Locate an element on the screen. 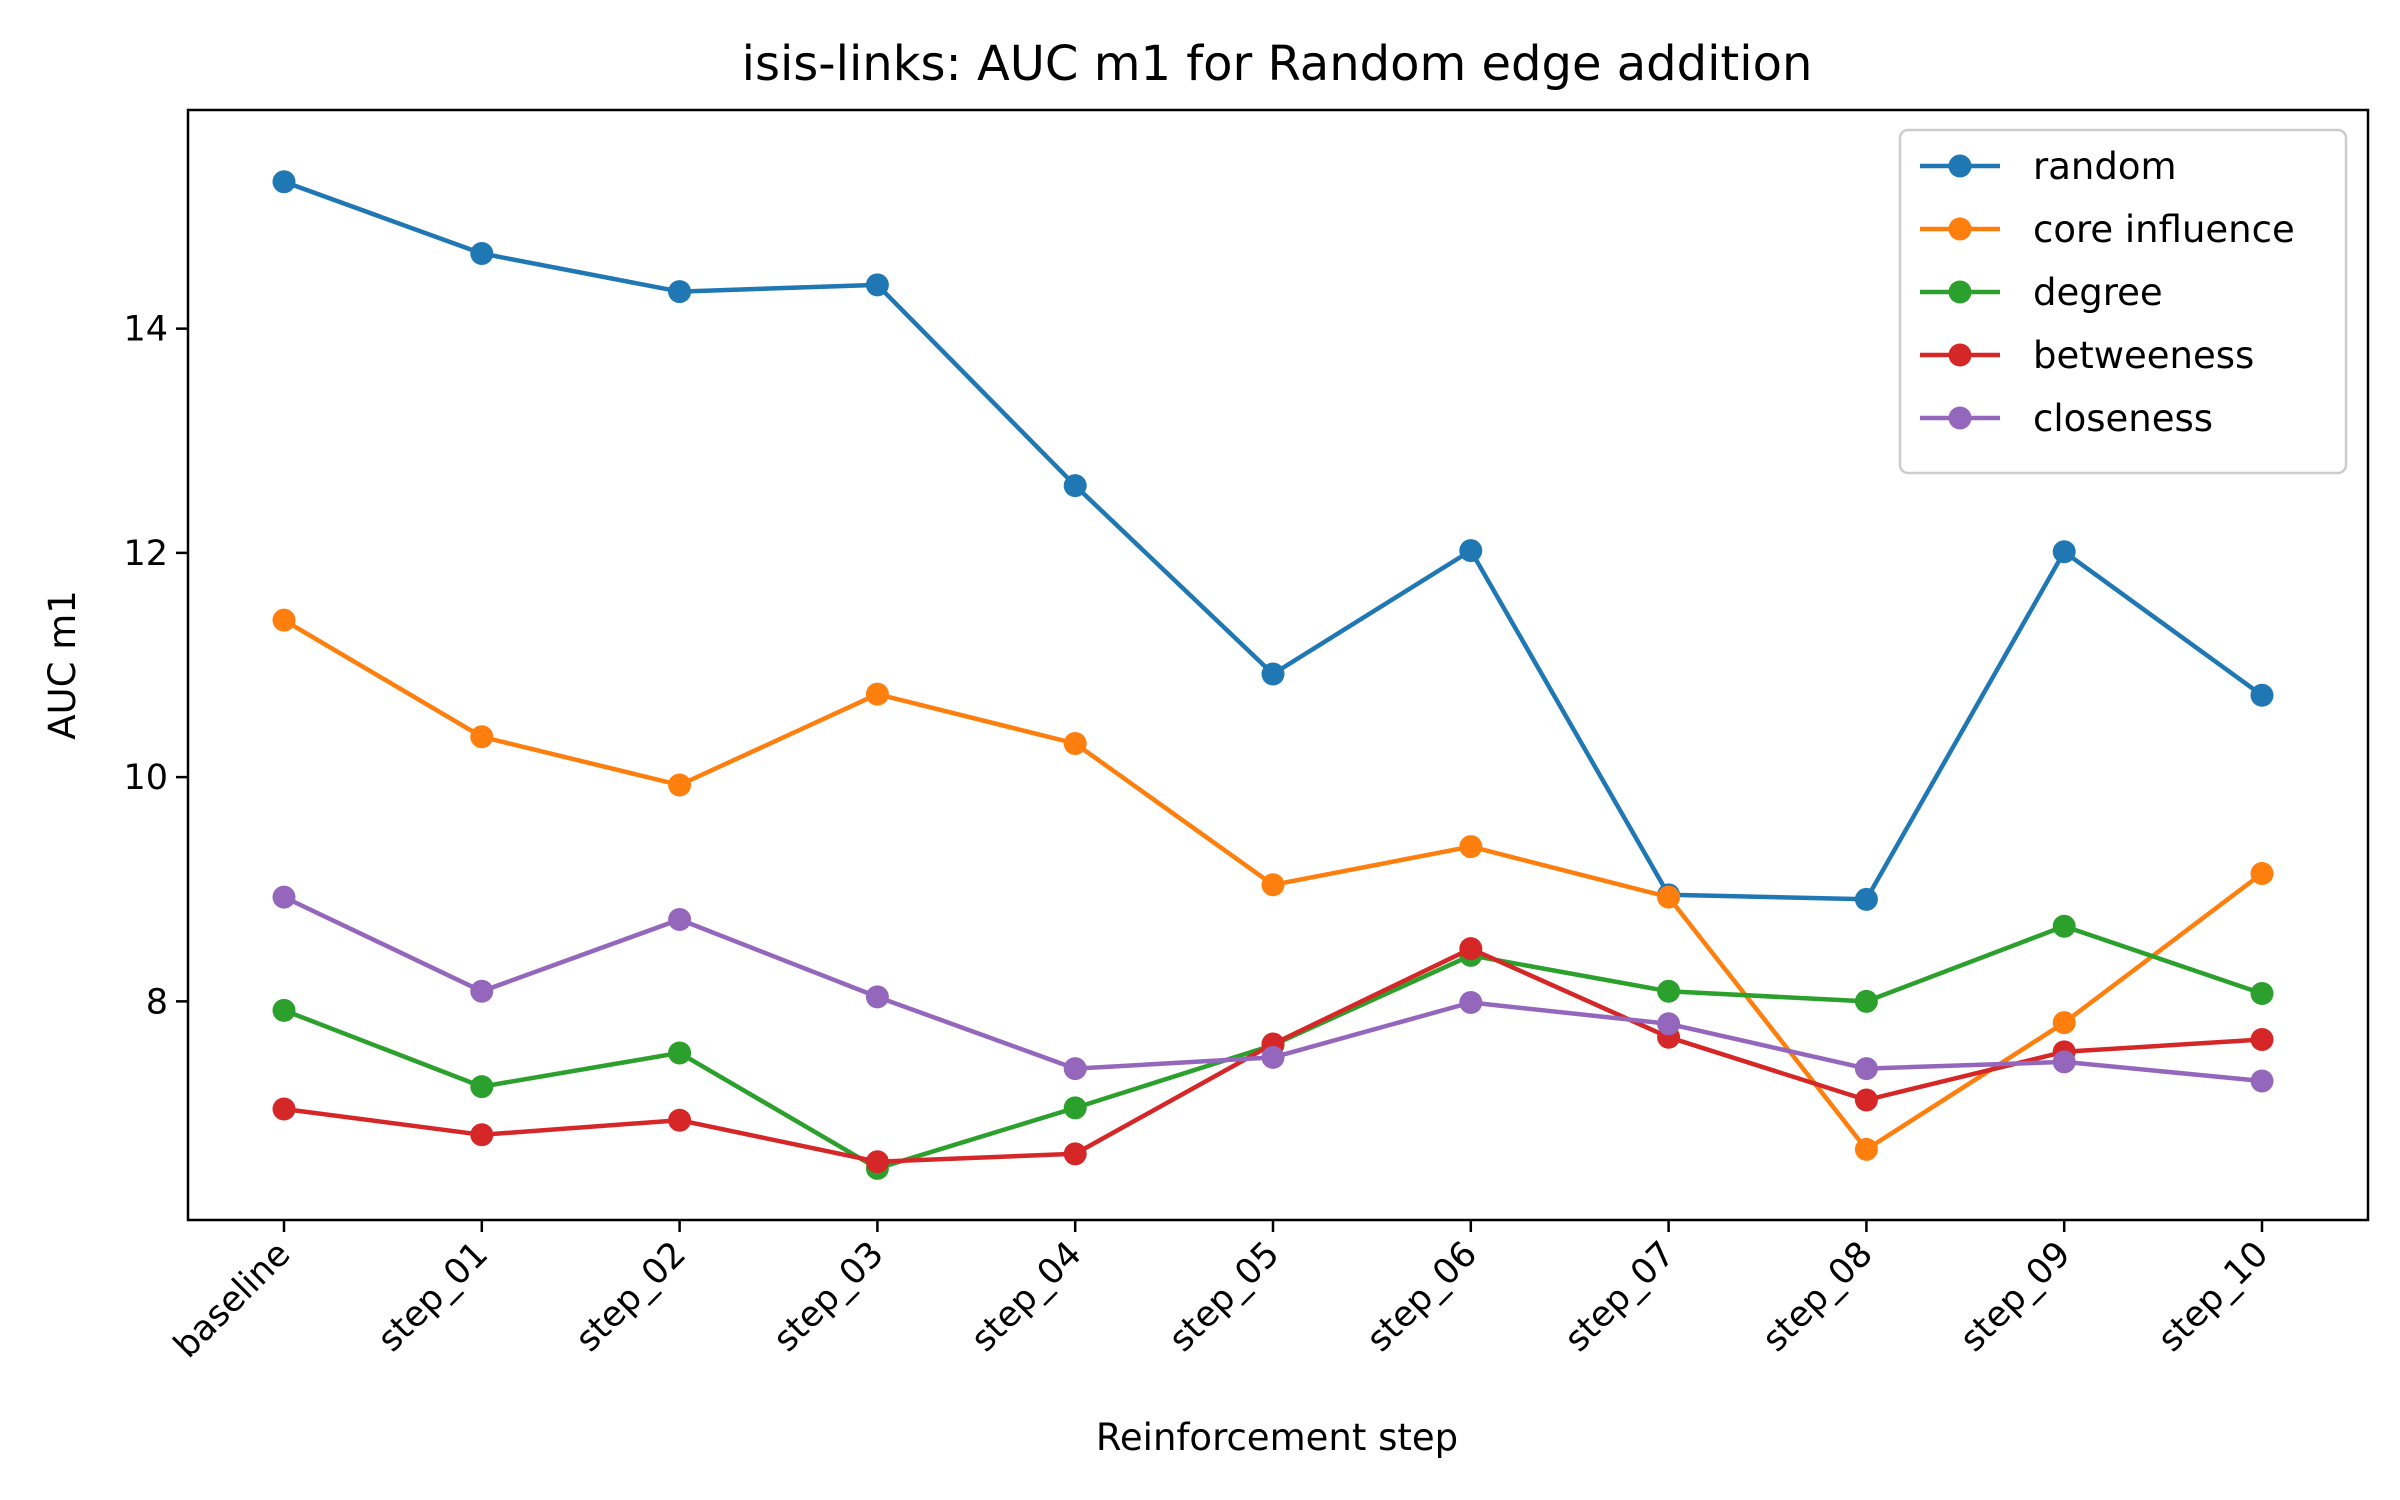 This screenshot has height=1500, width=2400. legend-box is located at coordinates (2123, 301).